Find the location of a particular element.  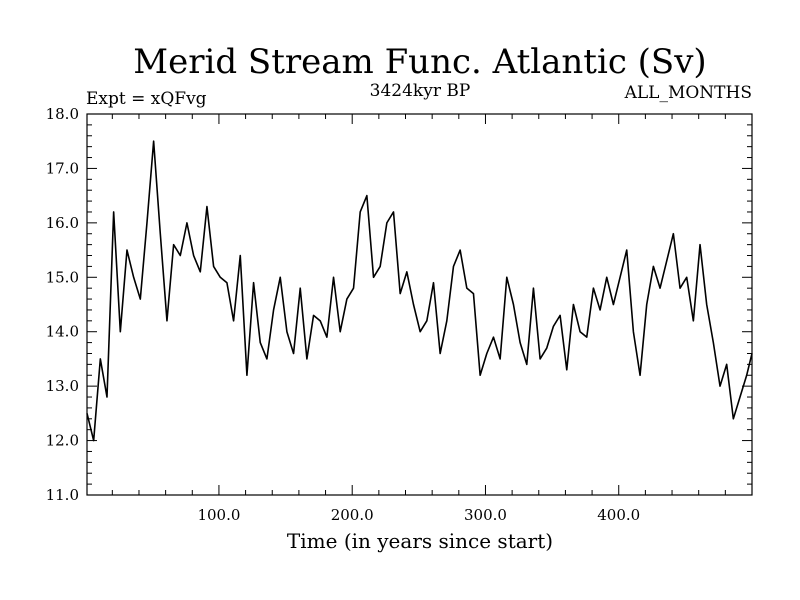

x-tick-label: 200.0 is located at coordinates (352, 515).